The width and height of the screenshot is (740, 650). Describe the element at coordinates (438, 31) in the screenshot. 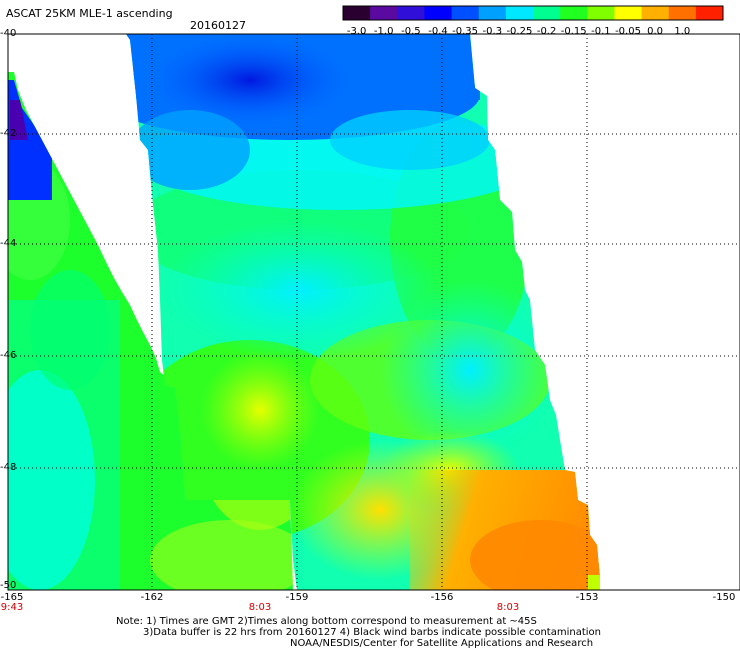

I see `colorbar-tick-label: -0.4` at that location.